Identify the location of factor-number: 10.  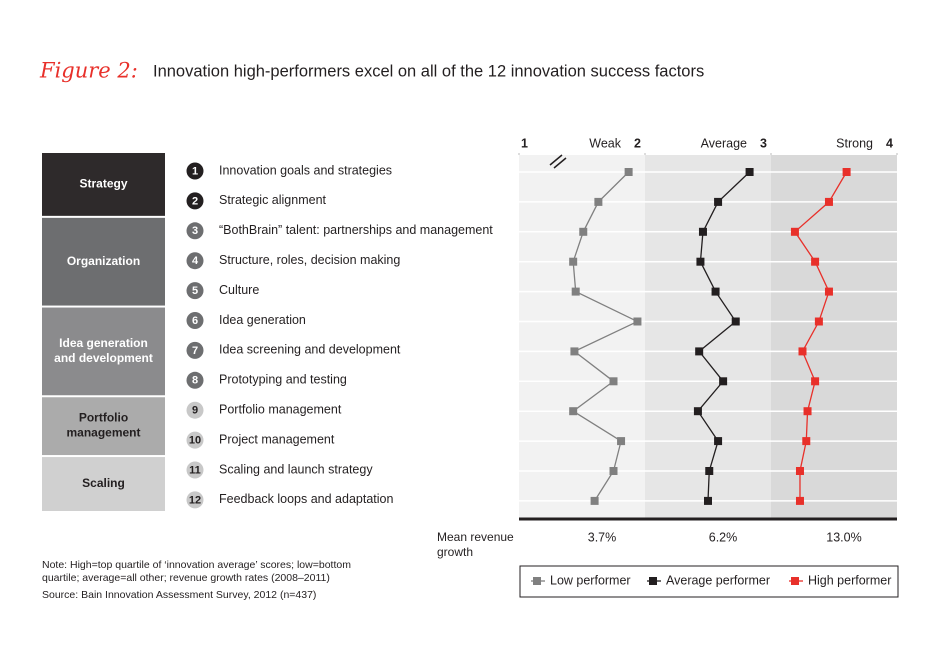
(195, 441).